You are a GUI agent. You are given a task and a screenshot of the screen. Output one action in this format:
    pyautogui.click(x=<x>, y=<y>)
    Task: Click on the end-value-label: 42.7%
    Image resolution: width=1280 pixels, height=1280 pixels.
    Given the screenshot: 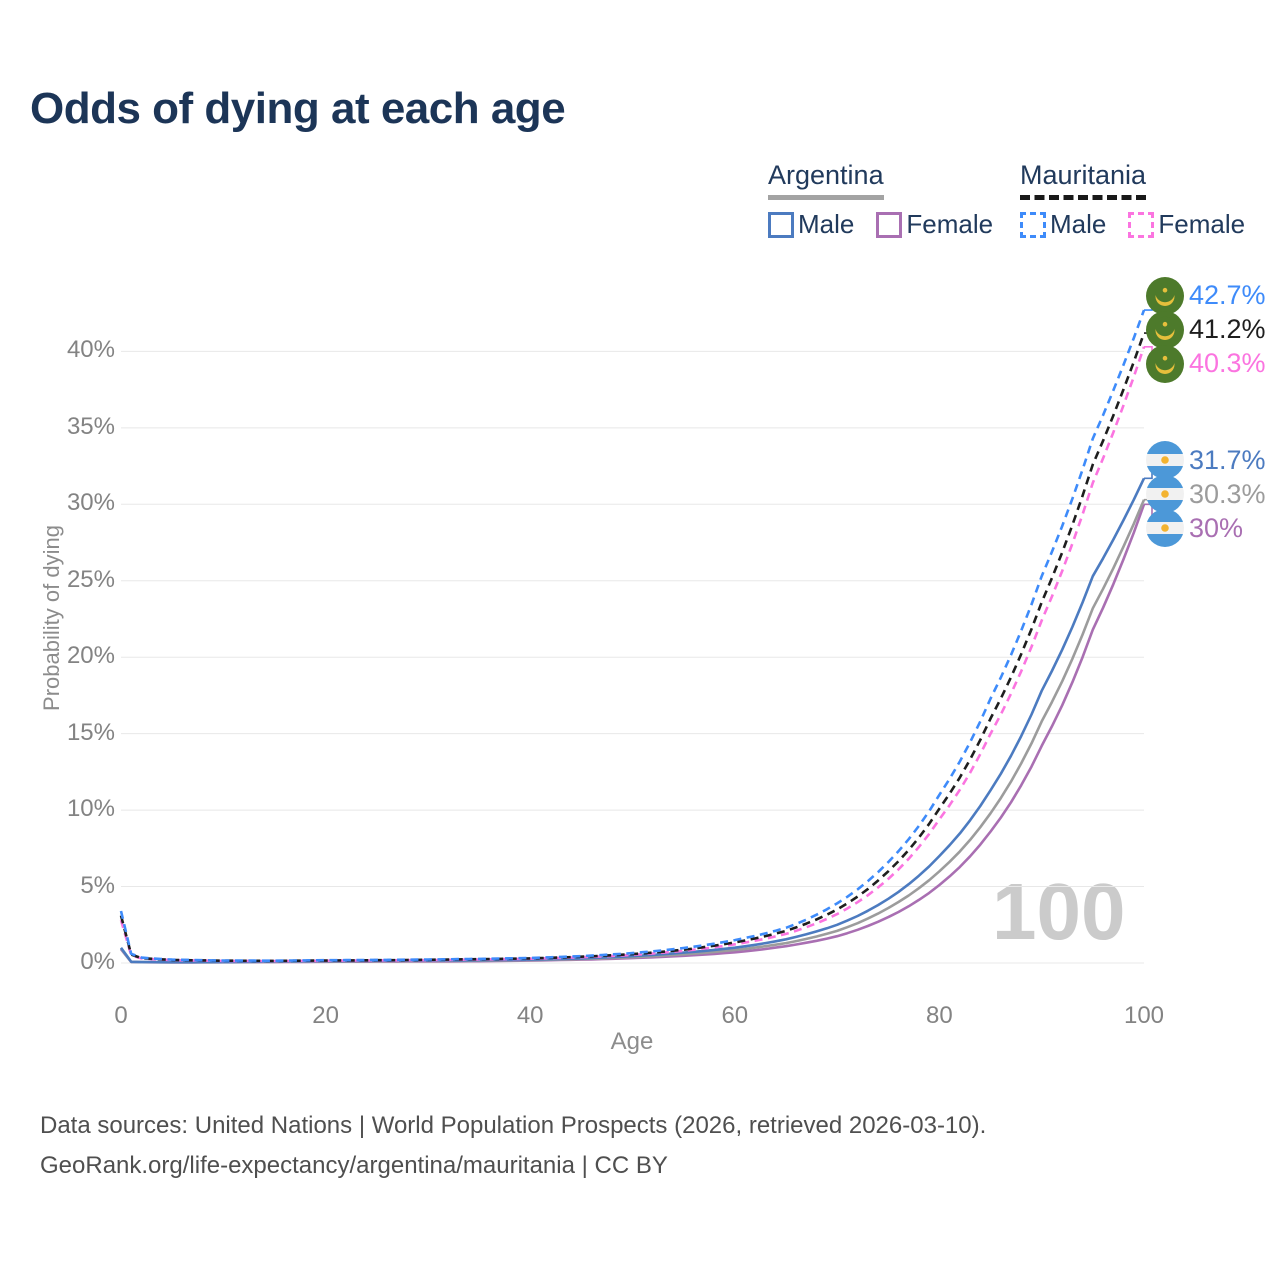 What is the action you would take?
    pyautogui.click(x=1227, y=295)
    